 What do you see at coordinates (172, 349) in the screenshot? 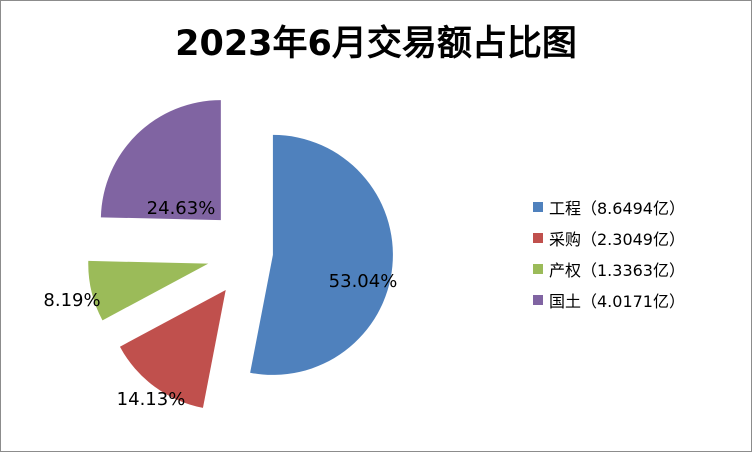
I see `pie-slice-caigou` at bounding box center [172, 349].